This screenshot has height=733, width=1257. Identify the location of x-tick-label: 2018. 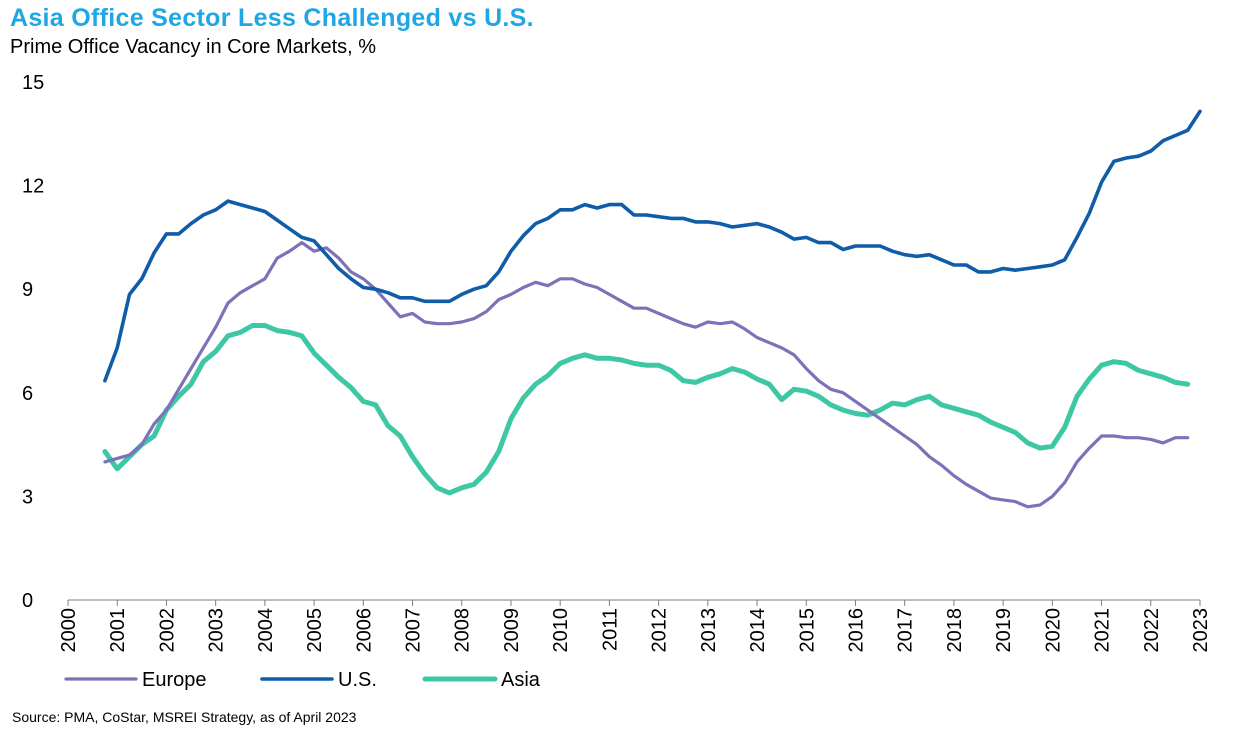
(955, 630).